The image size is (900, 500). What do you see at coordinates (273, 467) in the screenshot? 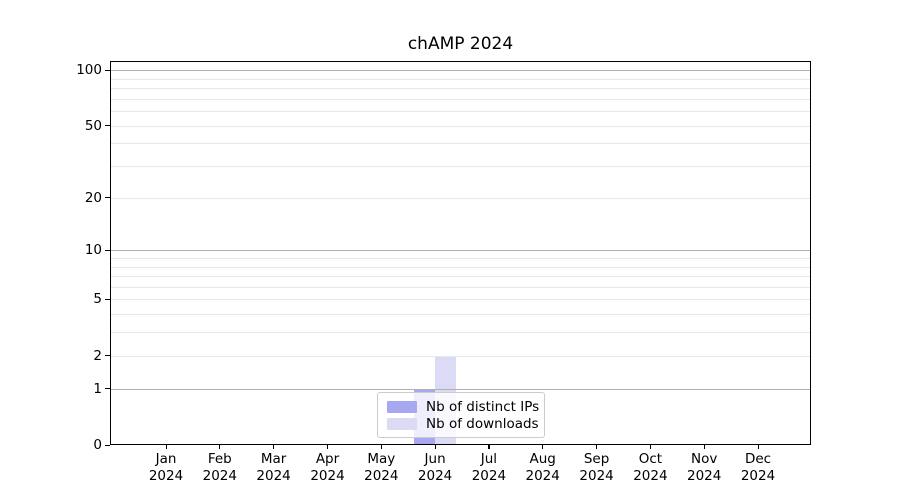
I see `x-tick-label: Mar 2024` at bounding box center [273, 467].